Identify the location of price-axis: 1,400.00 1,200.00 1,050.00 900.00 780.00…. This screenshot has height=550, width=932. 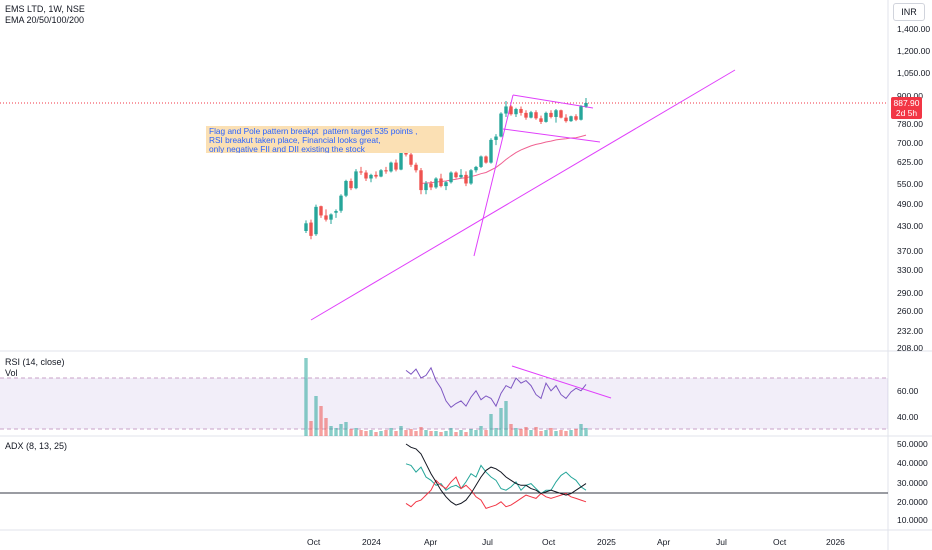
(913, 188).